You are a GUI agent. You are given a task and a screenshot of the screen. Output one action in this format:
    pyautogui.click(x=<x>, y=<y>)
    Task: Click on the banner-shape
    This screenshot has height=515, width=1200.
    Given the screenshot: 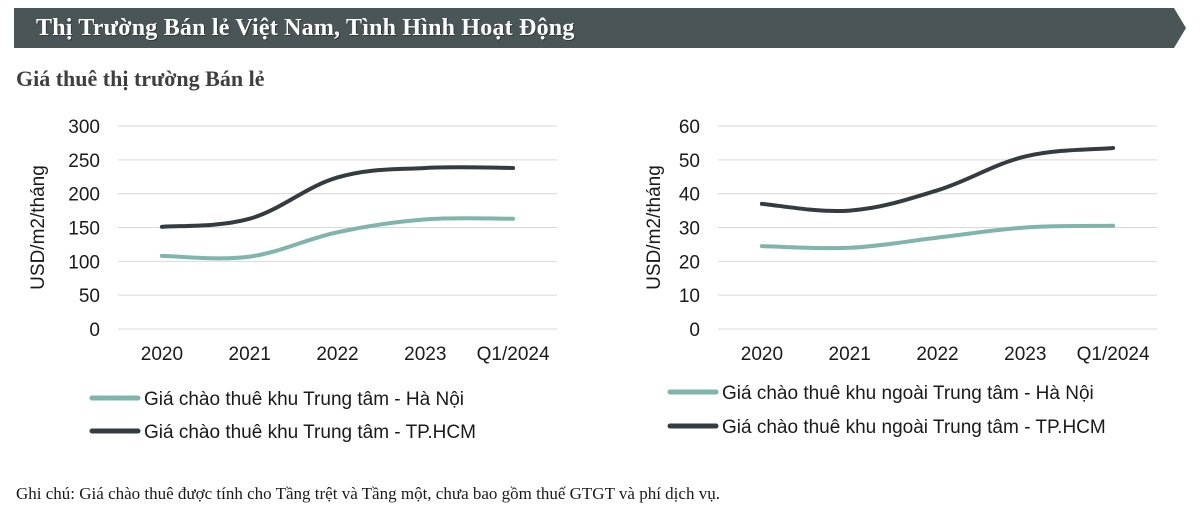 What is the action you would take?
    pyautogui.click(x=600, y=28)
    